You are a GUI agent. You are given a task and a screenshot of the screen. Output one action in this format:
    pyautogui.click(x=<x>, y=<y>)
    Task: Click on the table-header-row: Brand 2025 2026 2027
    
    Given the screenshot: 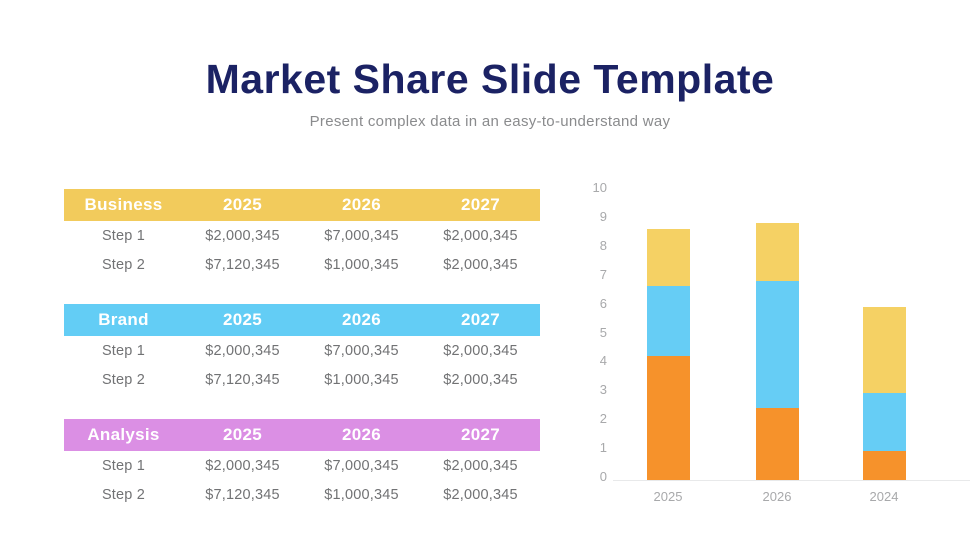 What is the action you would take?
    pyautogui.click(x=302, y=320)
    